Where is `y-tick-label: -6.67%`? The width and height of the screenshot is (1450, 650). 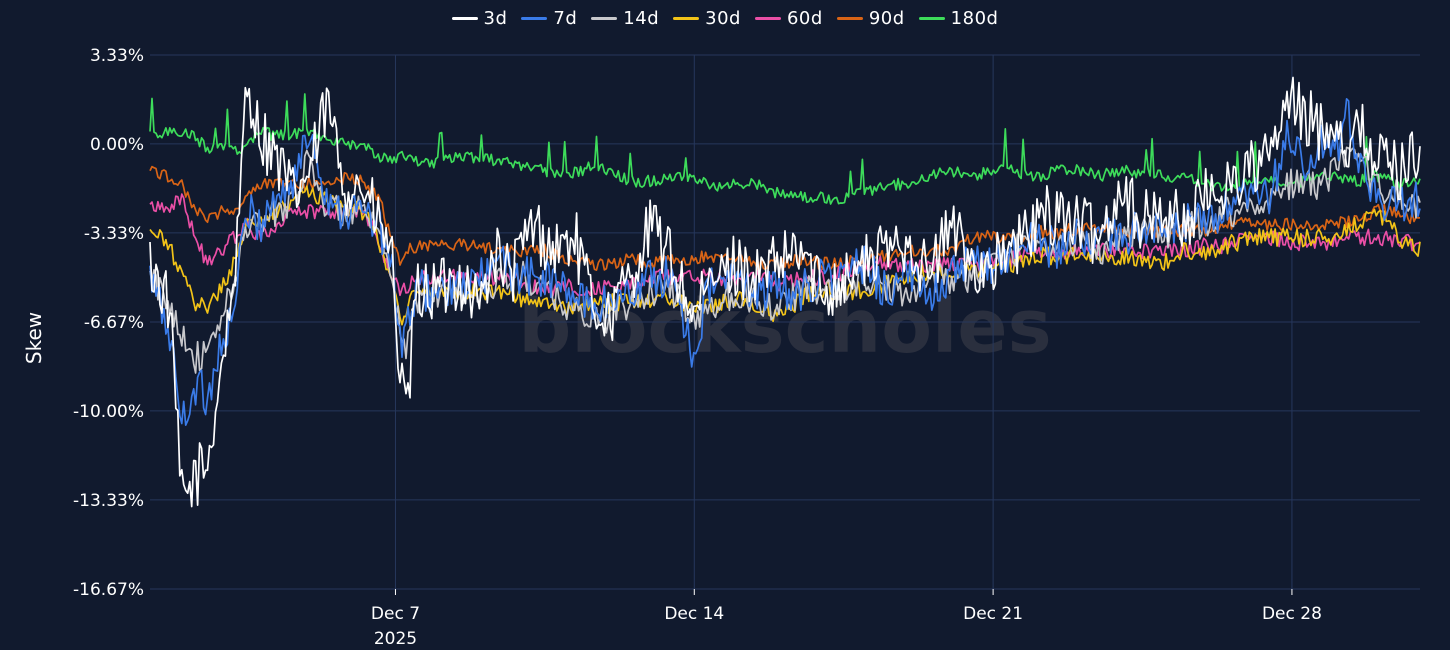
y-tick-label: -6.67% is located at coordinates (114, 323).